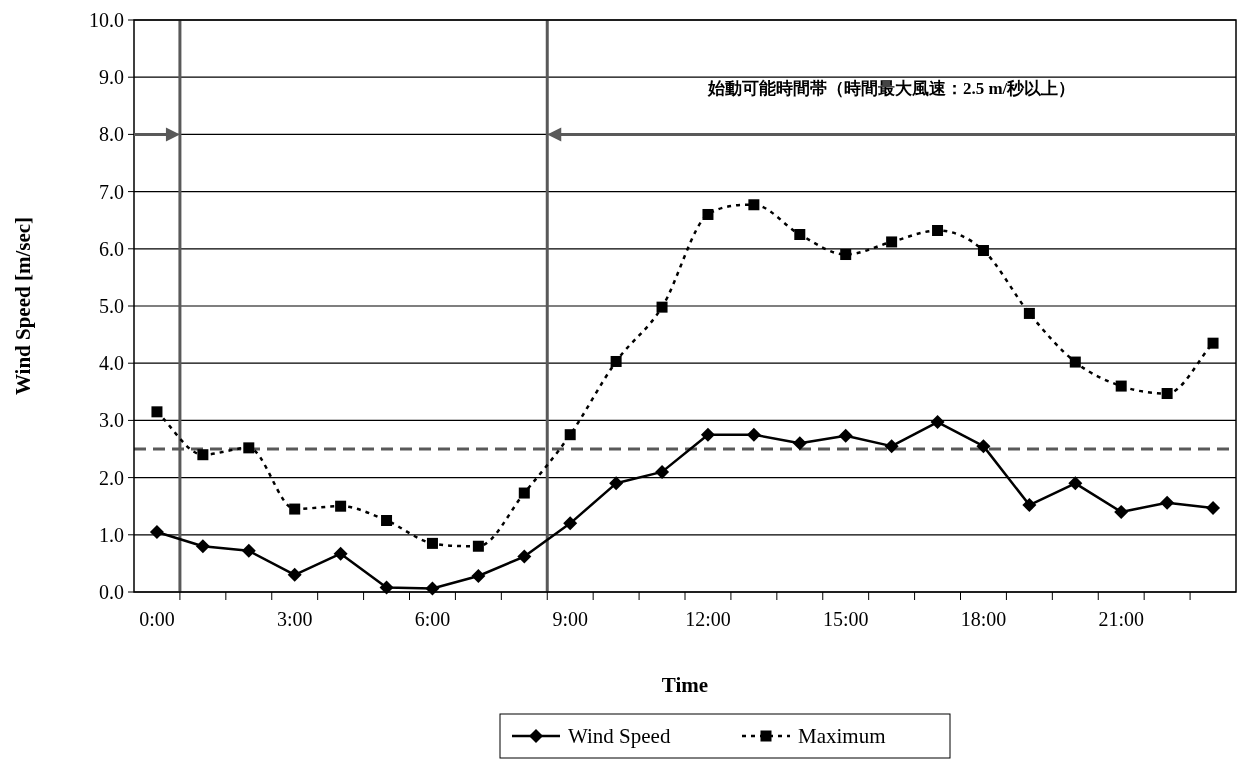 The width and height of the screenshot is (1239, 763). What do you see at coordinates (111, 363) in the screenshot?
I see `y-tick-label: 4.0` at bounding box center [111, 363].